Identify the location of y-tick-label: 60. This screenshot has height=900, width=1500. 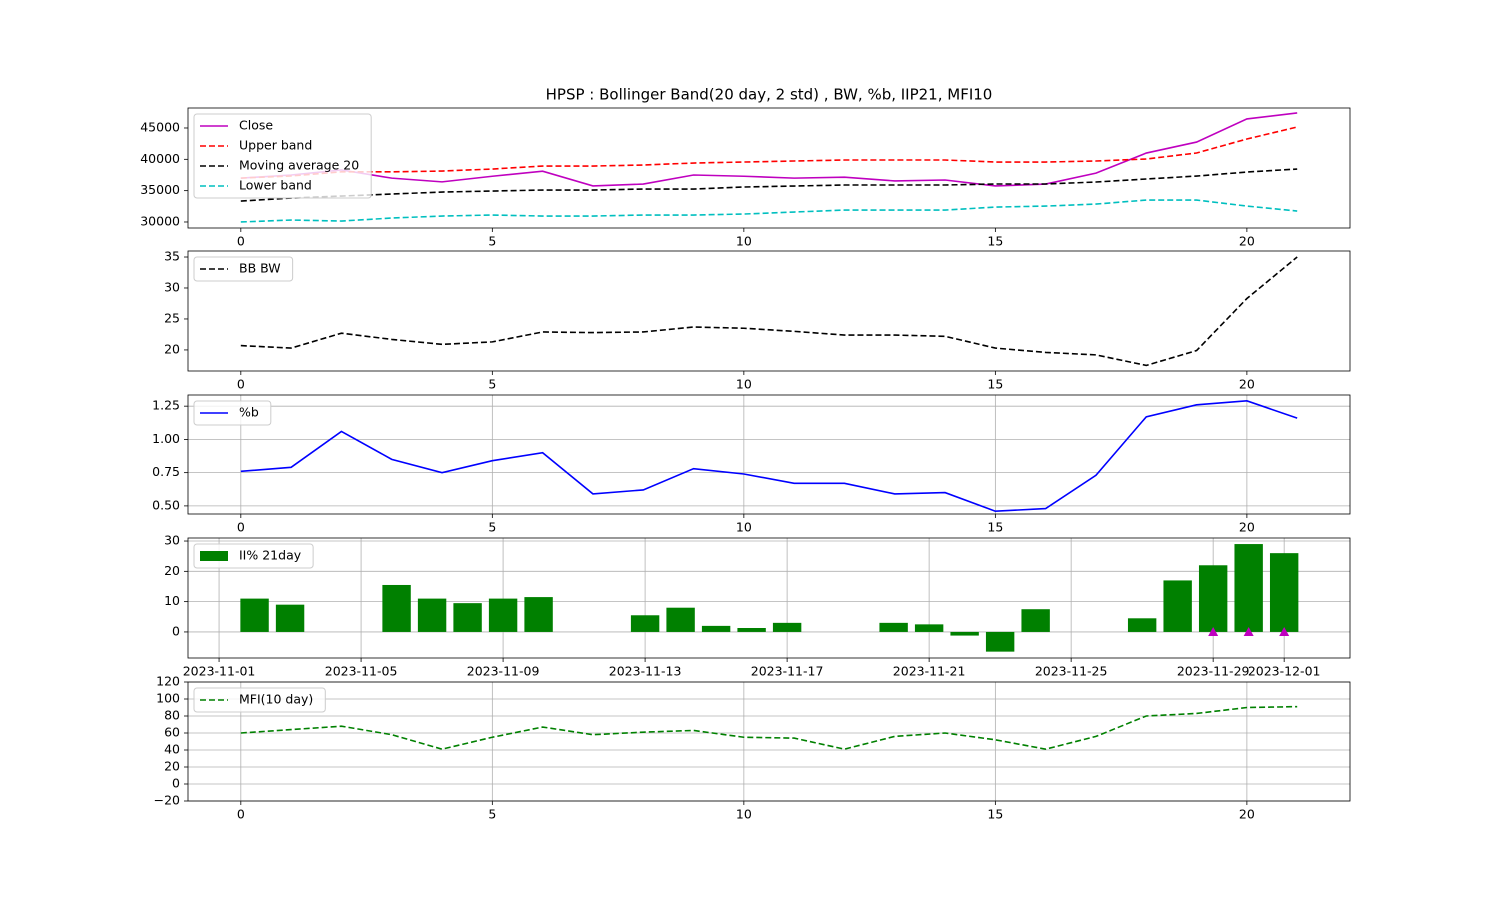
(172, 732).